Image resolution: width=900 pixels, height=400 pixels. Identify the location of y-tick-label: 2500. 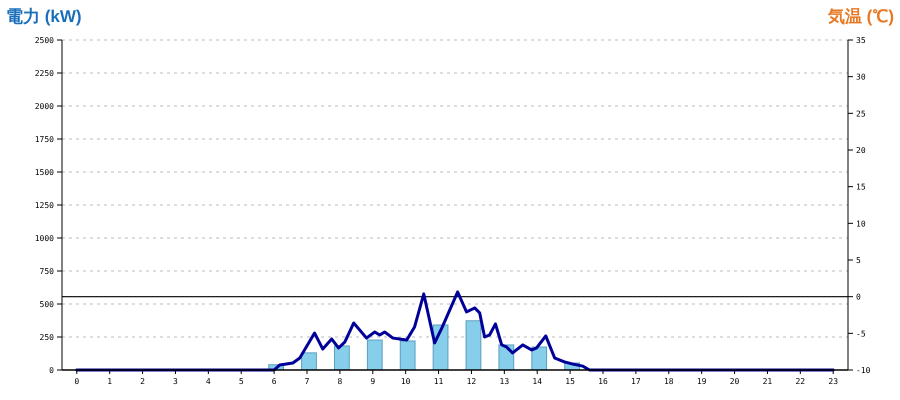
(44, 40).